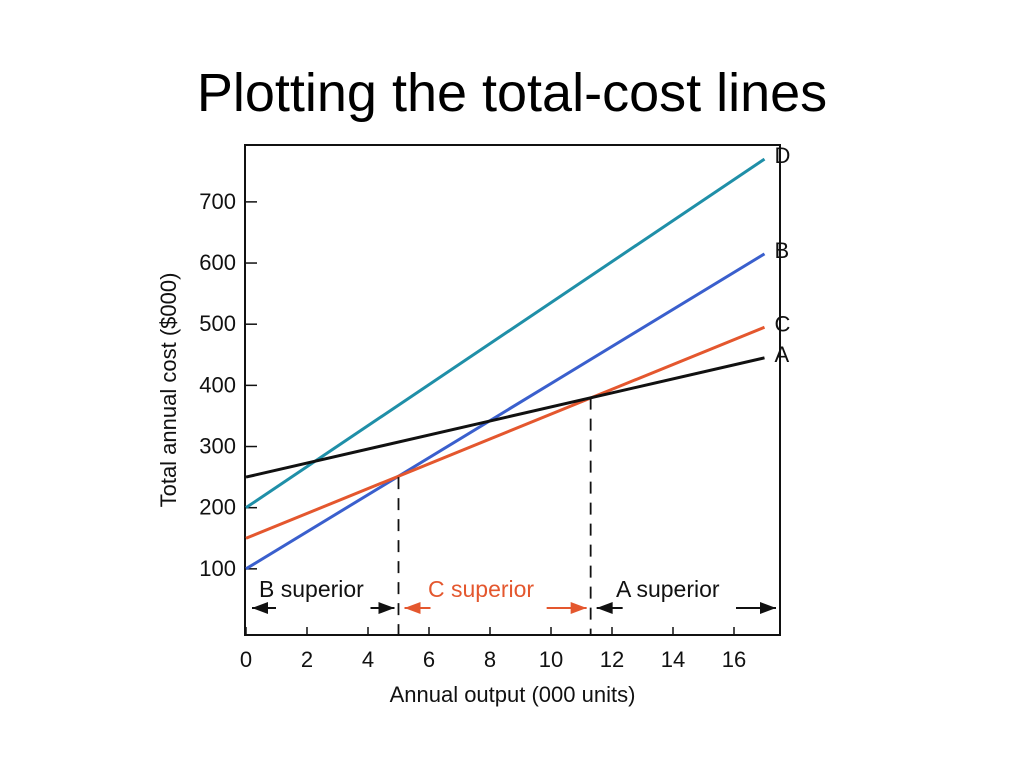 The height and width of the screenshot is (768, 1024). What do you see at coordinates (246, 659) in the screenshot?
I see `x-tick-label: 0` at bounding box center [246, 659].